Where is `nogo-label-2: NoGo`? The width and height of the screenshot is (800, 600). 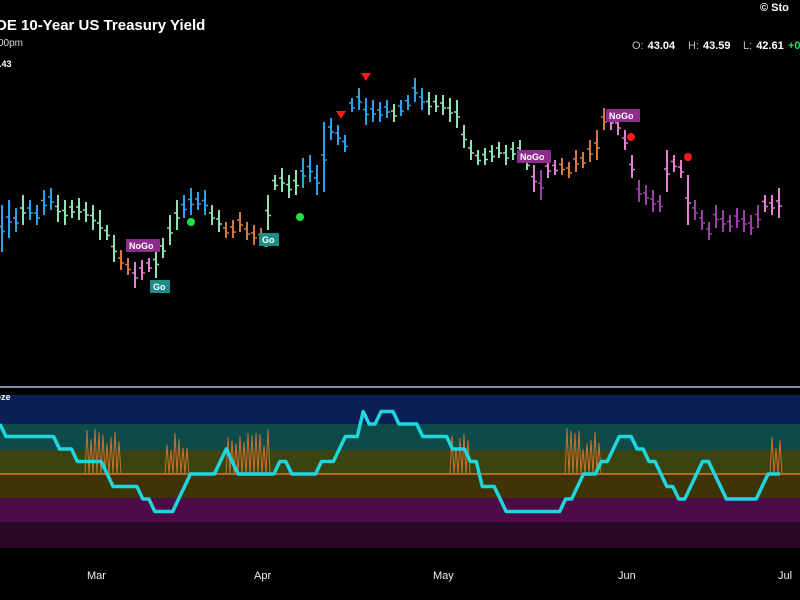
nogo-label-2: NoGo is located at coordinates (623, 115).